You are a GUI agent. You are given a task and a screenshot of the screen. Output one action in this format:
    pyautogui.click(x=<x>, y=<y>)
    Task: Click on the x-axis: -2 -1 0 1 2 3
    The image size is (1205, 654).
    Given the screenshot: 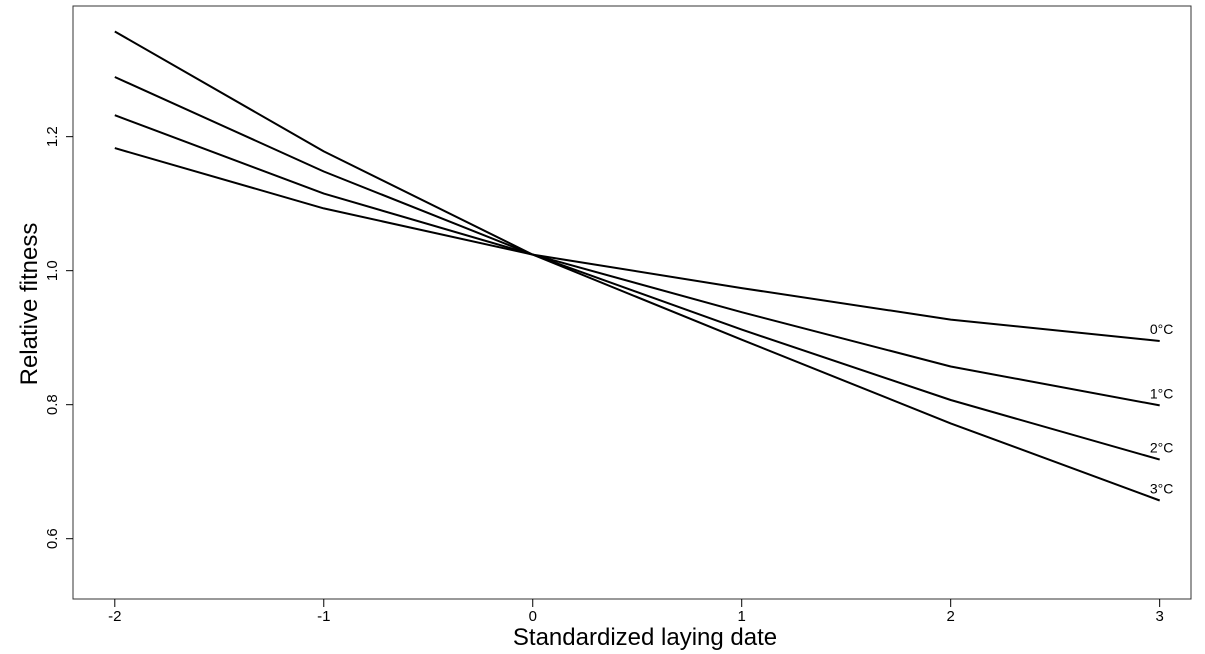 What is the action you would take?
    pyautogui.click(x=636, y=612)
    